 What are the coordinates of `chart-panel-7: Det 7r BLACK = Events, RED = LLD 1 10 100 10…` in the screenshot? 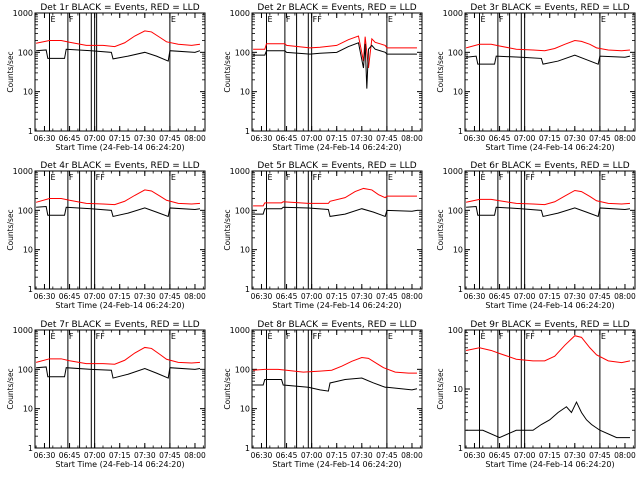 It's located at (106, 394).